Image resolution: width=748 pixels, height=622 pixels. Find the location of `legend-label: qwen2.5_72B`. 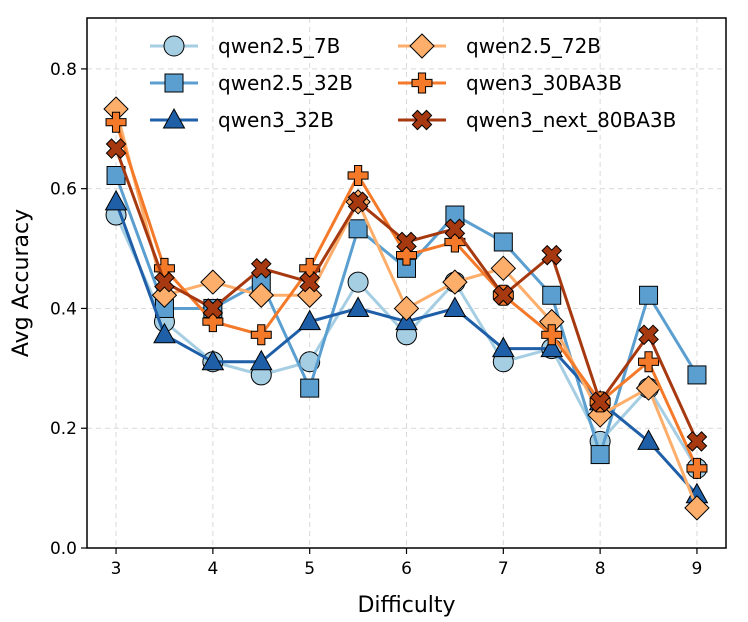

legend-label: qwen2.5_72B is located at coordinates (533, 46).